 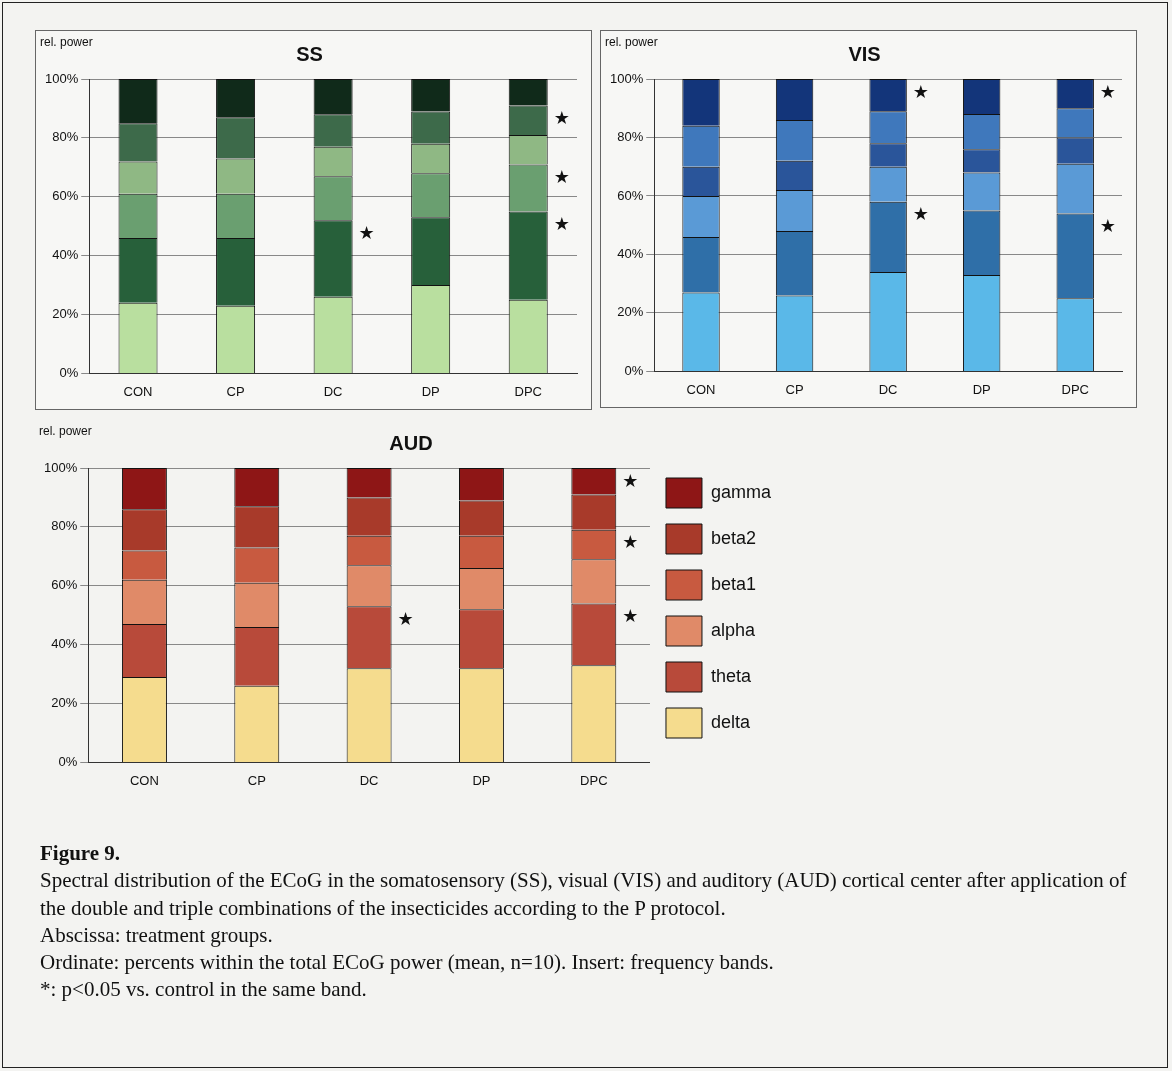 What do you see at coordinates (81, 853) in the screenshot?
I see `text: Figure 9.` at bounding box center [81, 853].